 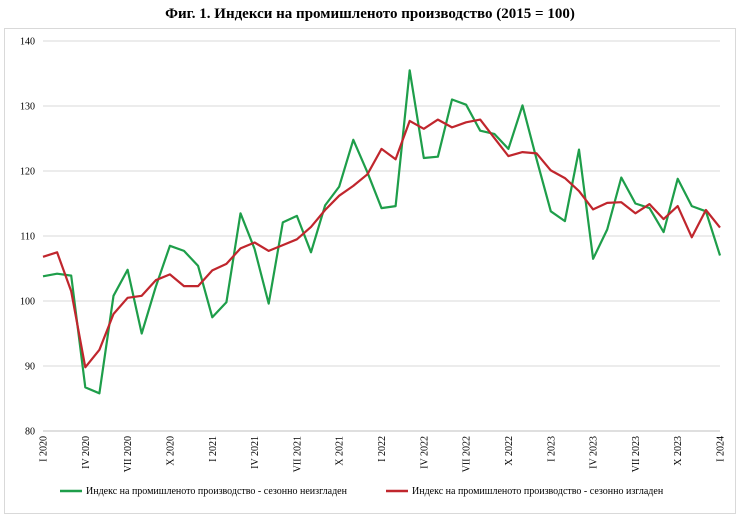 What do you see at coordinates (30, 367) in the screenshot?
I see `y-tick-label: 90` at bounding box center [30, 367].